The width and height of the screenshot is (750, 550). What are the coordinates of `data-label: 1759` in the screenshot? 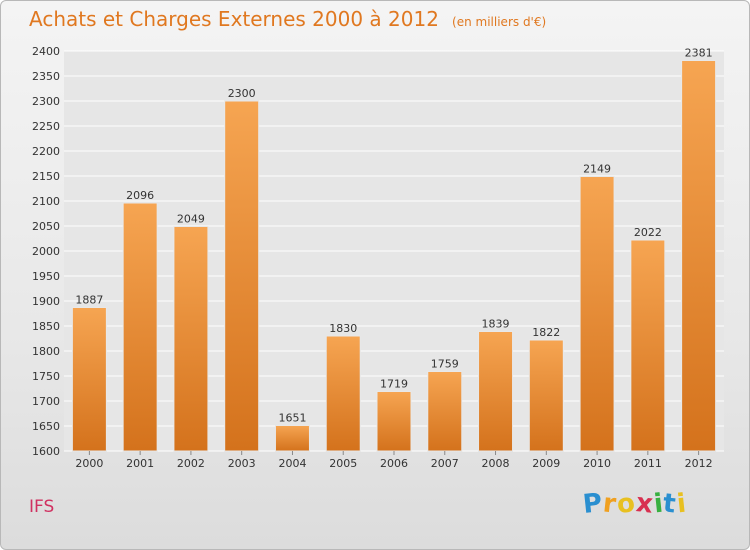 It's located at (445, 364).